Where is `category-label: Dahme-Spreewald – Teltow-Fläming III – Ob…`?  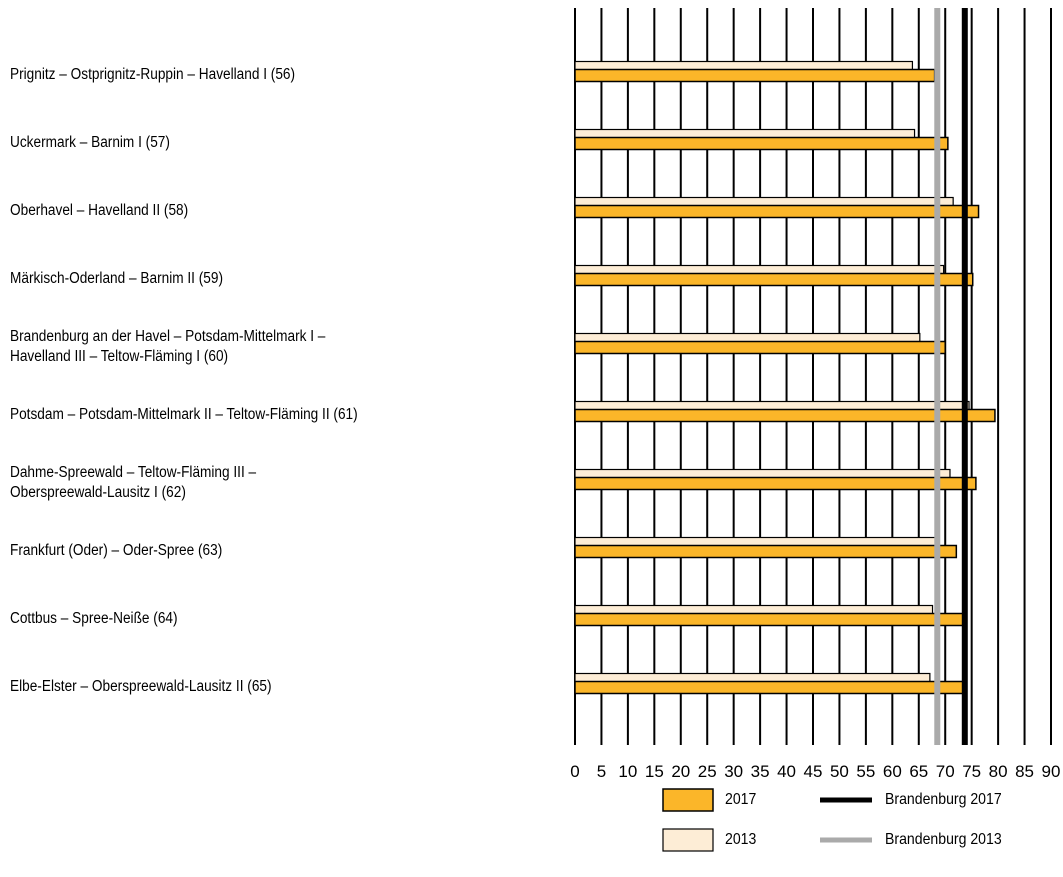 category-label: Dahme-Spreewald – Teltow-Fläming III – Ob… is located at coordinates (133, 483).